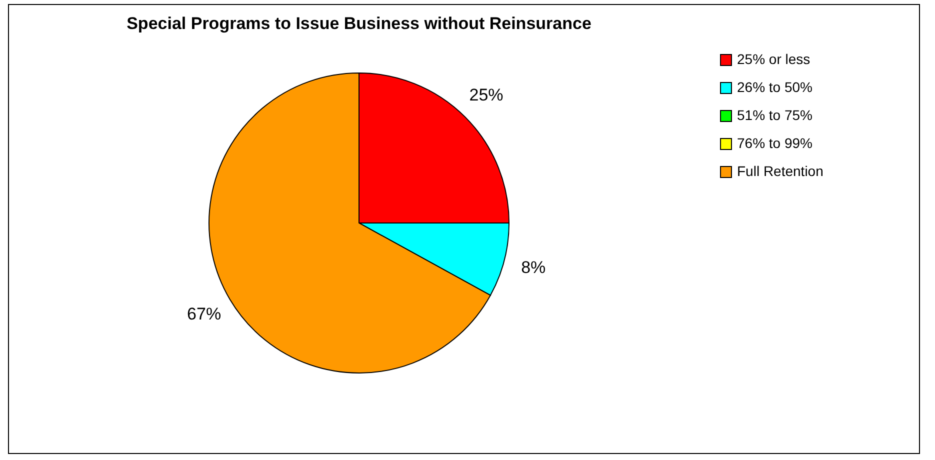  Describe the element at coordinates (774, 87) in the screenshot. I see `legend-label: 26% to 50%` at that location.